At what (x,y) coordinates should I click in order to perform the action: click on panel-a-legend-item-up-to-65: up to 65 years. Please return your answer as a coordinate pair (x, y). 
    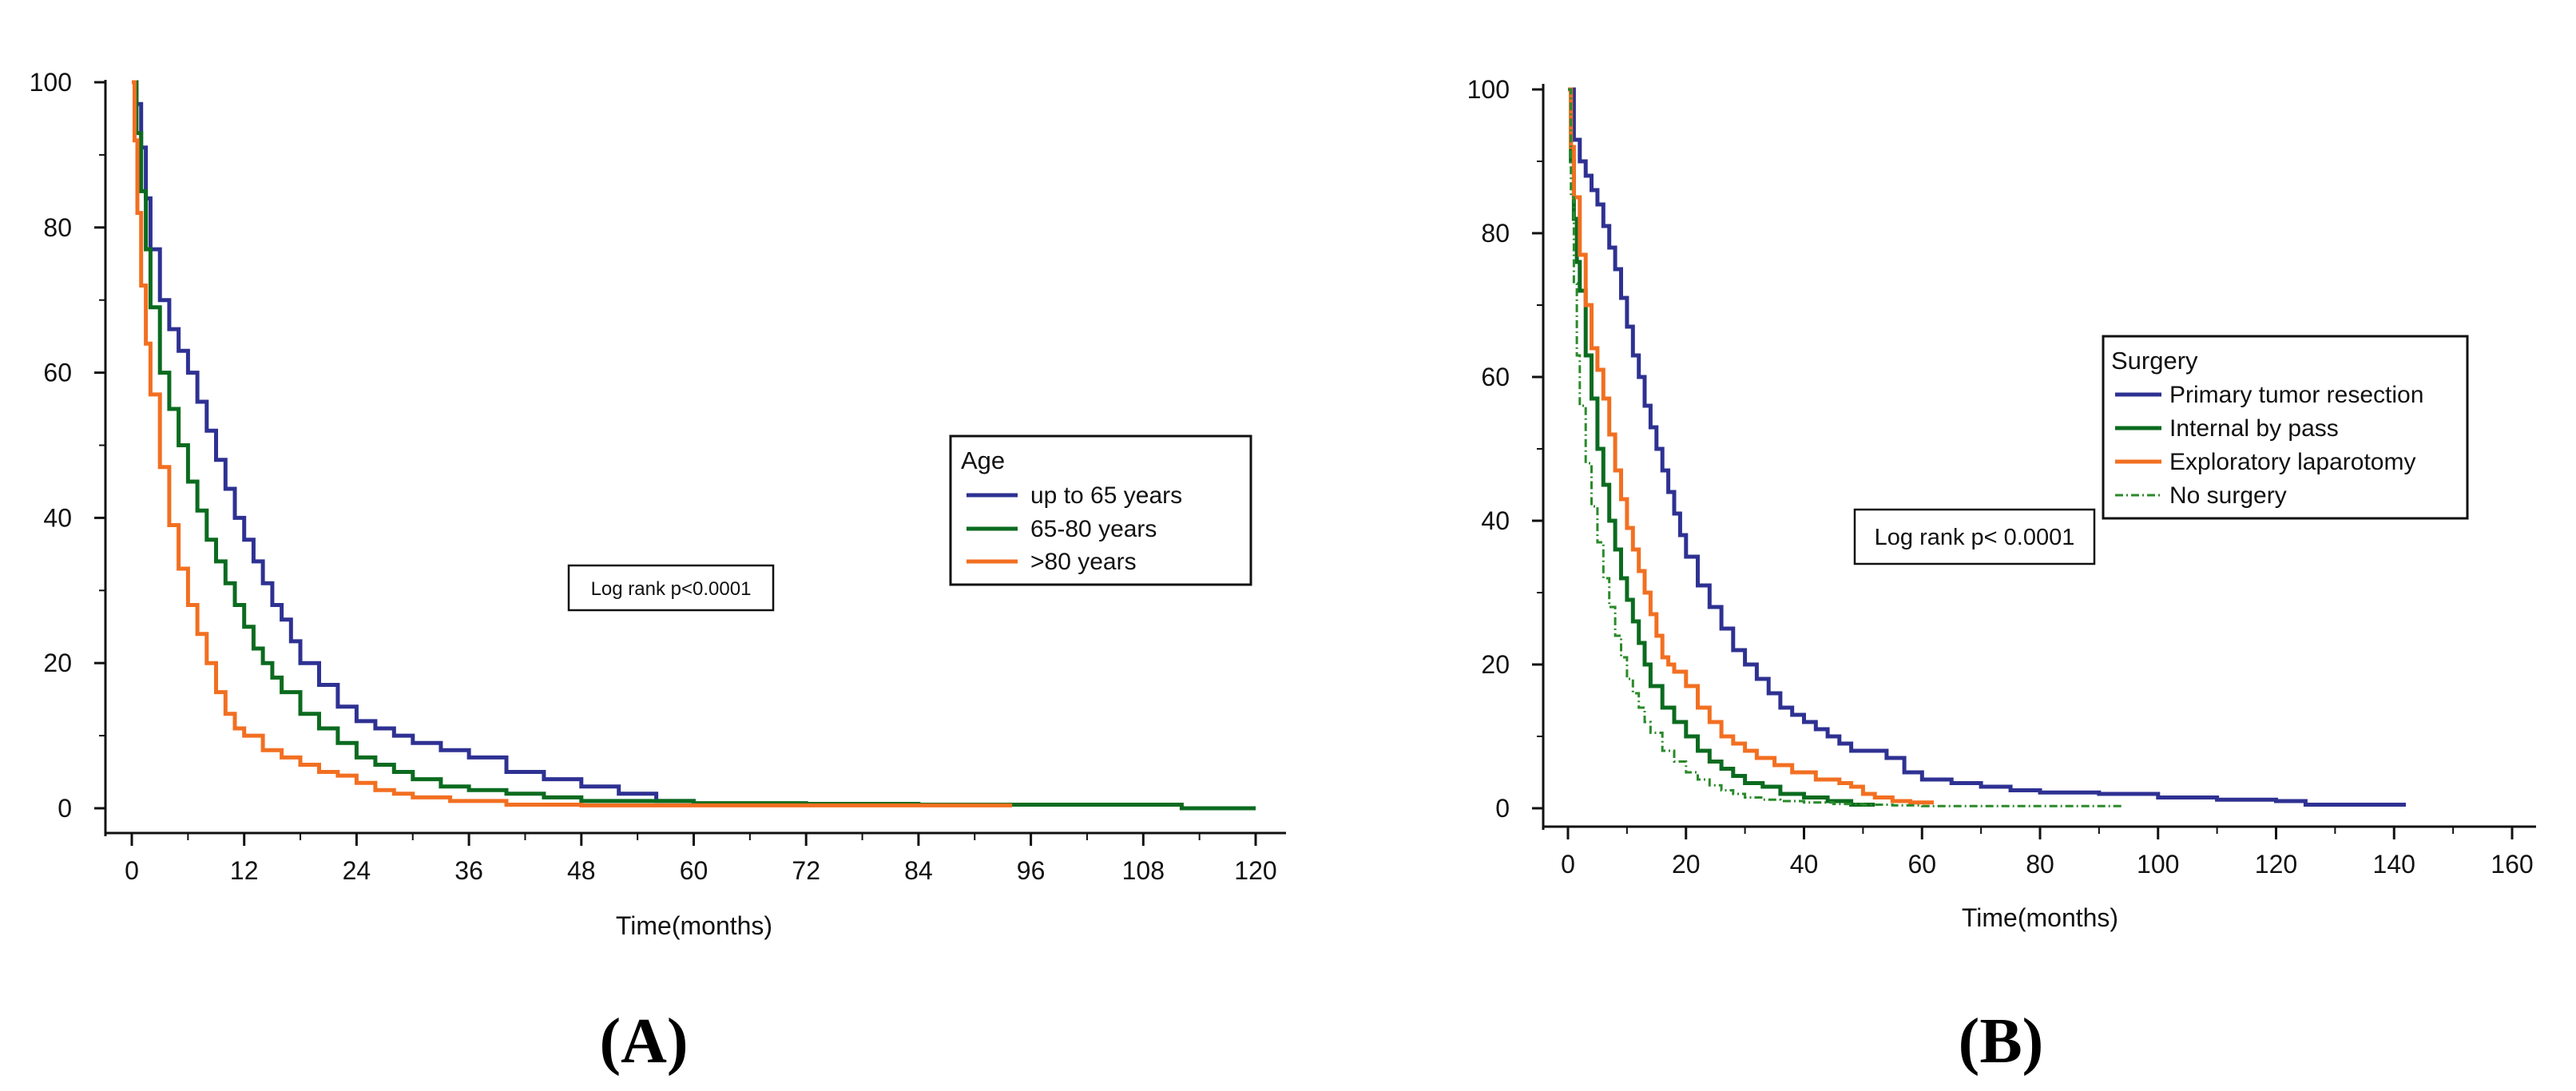
    Looking at the image, I should click on (1074, 495).